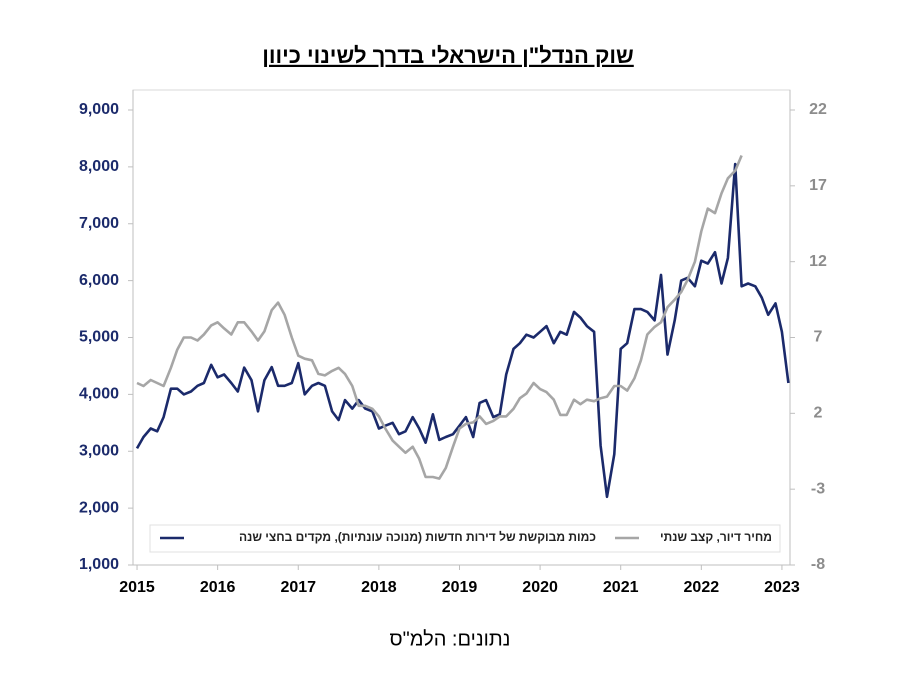  Describe the element at coordinates (702, 587) in the screenshot. I see `x-tick-label: 2022` at that location.